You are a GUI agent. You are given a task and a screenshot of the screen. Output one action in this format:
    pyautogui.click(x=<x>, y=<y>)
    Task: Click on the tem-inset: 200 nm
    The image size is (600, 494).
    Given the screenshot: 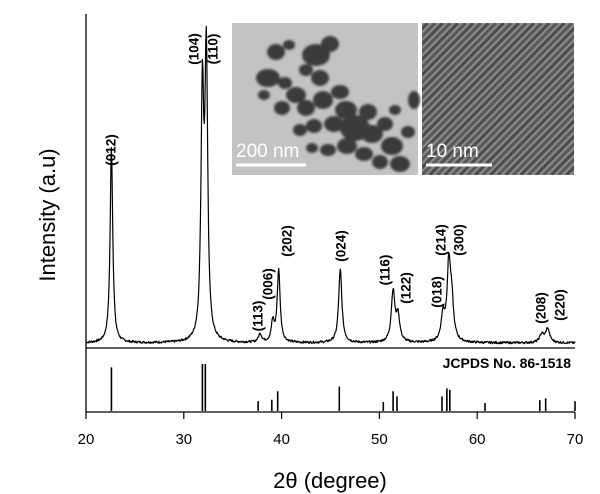 What is the action you would take?
    pyautogui.click(x=326, y=99)
    